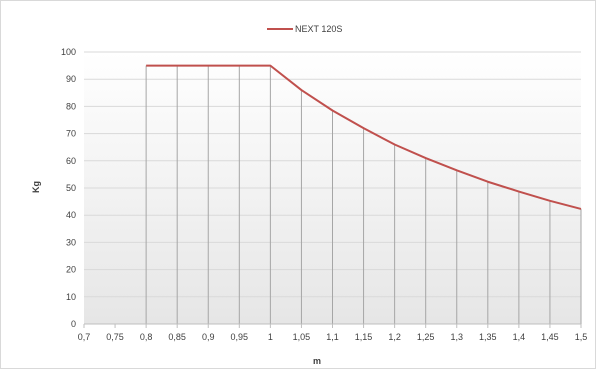 This screenshot has width=596, height=370. Describe the element at coordinates (71, 161) in the screenshot. I see `y-tick-label: 60` at that location.